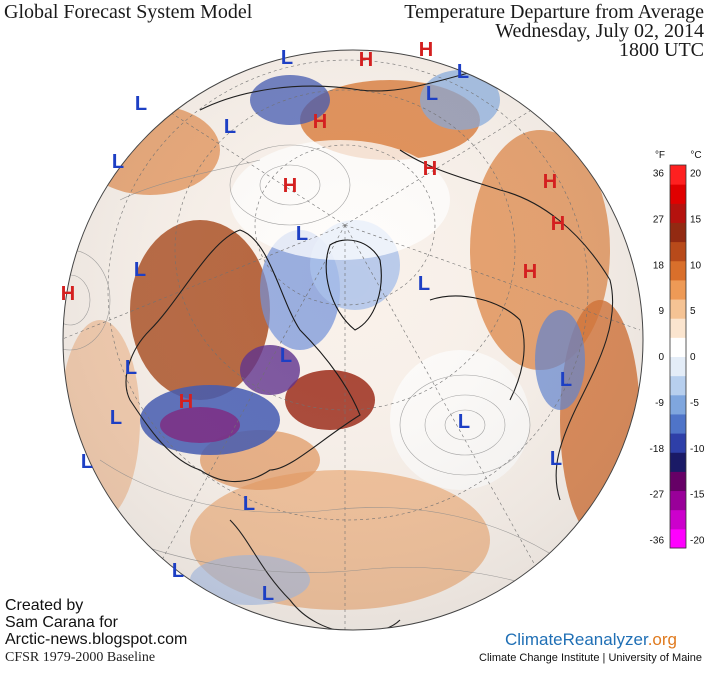 The height and width of the screenshot is (675, 710). What do you see at coordinates (659, 265) in the screenshot?
I see `legend-tick-fahrenheit: 18` at bounding box center [659, 265].